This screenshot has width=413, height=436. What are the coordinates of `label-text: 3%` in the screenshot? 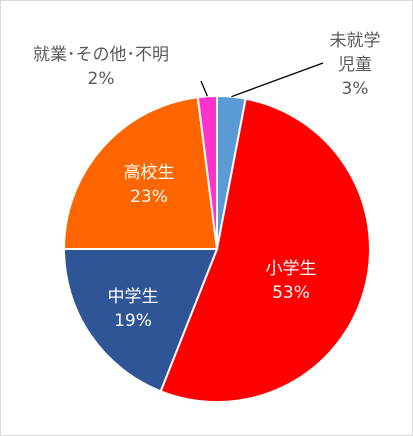 It's located at (355, 89).